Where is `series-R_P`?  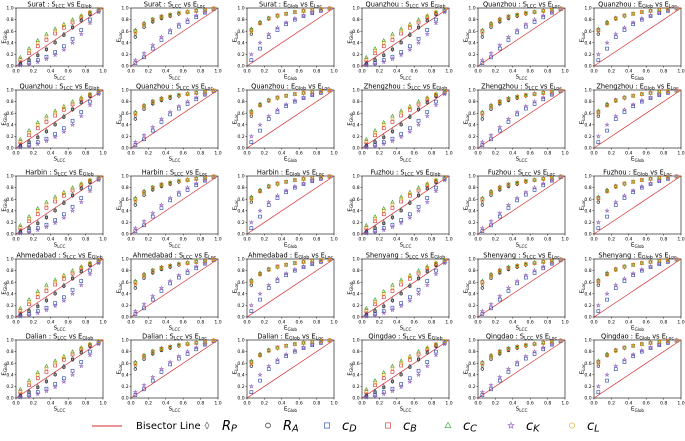 series-R_P is located at coordinates (637, 102).